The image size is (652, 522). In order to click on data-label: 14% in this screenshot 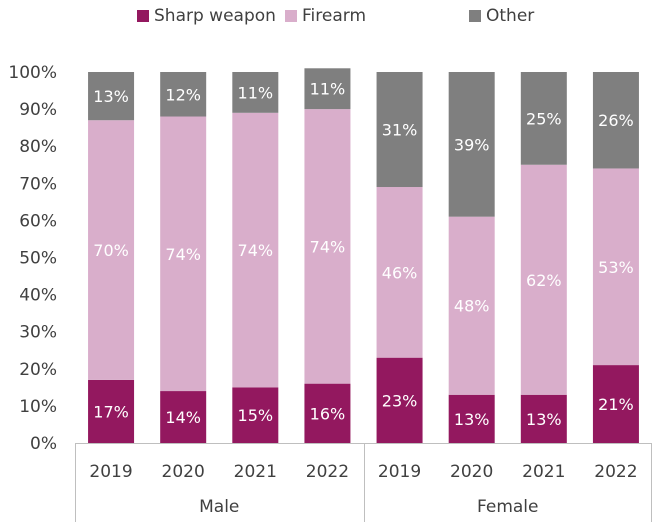, I will do `click(183, 417)`.